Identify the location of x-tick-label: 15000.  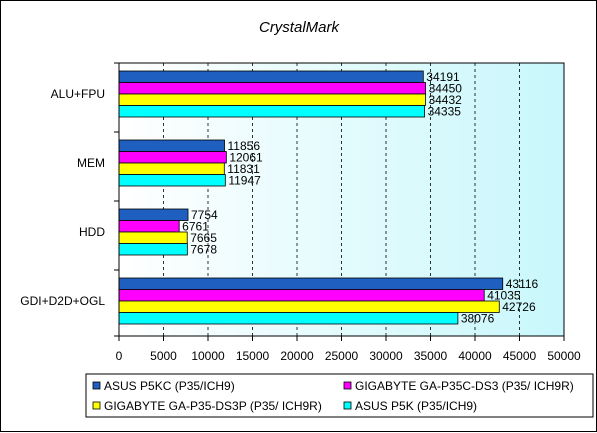
(253, 356).